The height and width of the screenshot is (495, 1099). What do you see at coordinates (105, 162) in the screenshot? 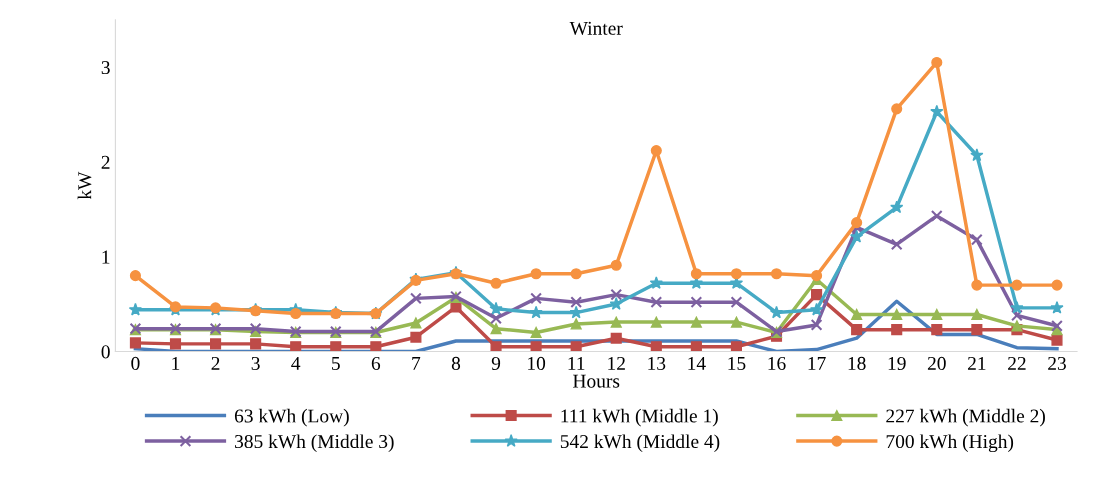
I see `y-tick-label: 2` at bounding box center [105, 162].